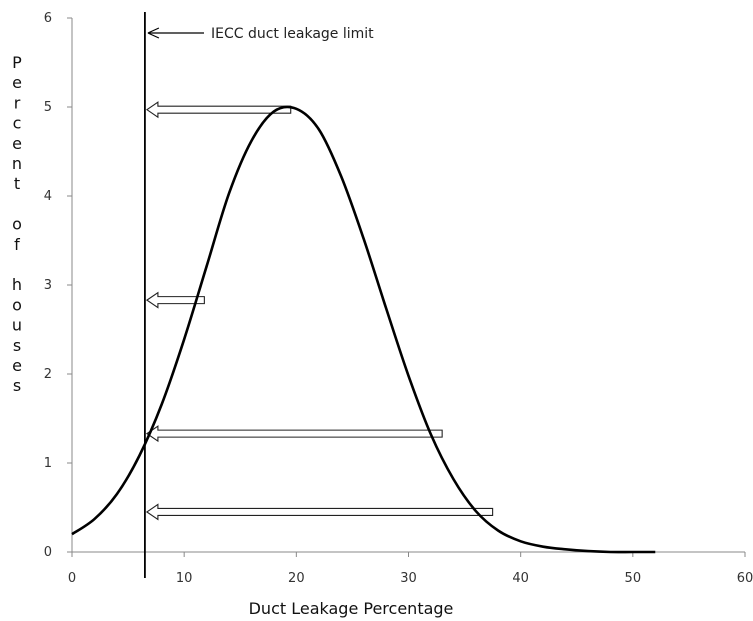 Image resolution: width=753 pixels, height=621 pixels. Describe the element at coordinates (296, 578) in the screenshot. I see `x-tick-label: 20` at that location.